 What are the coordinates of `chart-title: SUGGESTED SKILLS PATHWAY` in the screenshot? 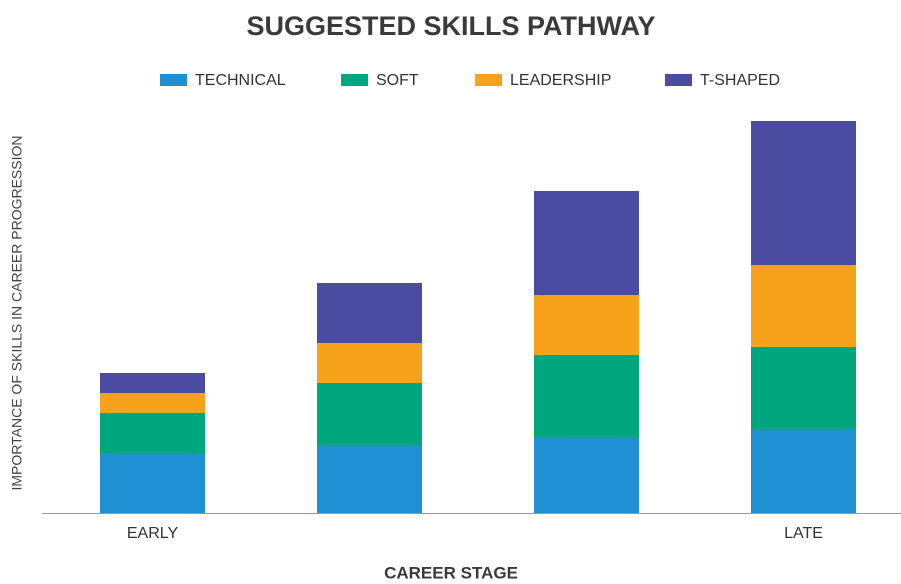 It's located at (450, 26).